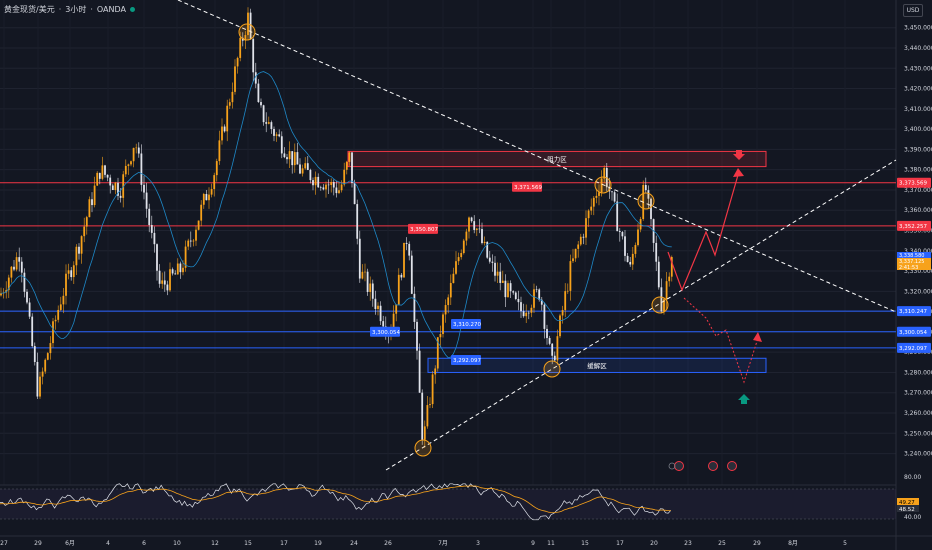 This screenshot has width=932, height=550. Describe the element at coordinates (478, 543) in the screenshot. I see `x-tick-label: 3` at that location.